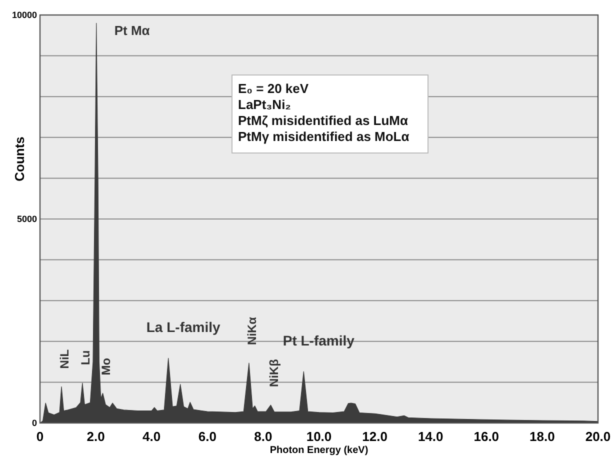  What do you see at coordinates (85, 358) in the screenshot?
I see `annotation: Lu` at bounding box center [85, 358].